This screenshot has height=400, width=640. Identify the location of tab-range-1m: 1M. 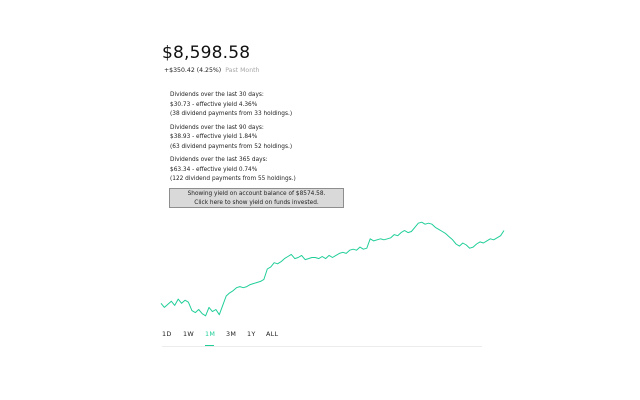
(210, 334).